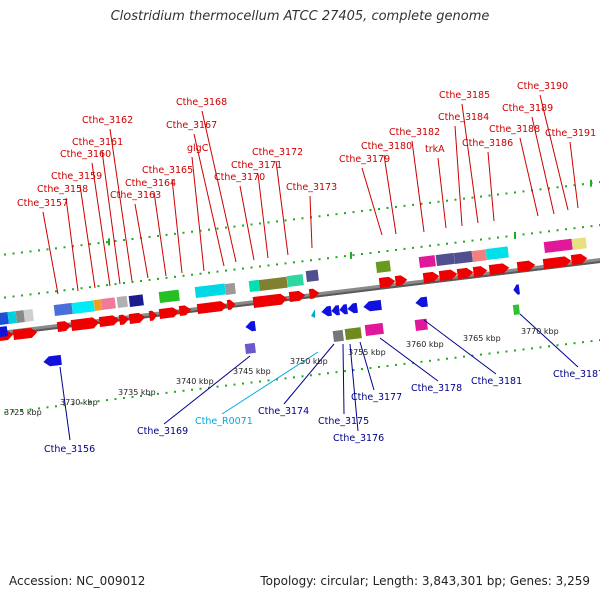  What do you see at coordinates (198, 148) in the screenshot?
I see `gene-label: glgC` at bounding box center [198, 148].